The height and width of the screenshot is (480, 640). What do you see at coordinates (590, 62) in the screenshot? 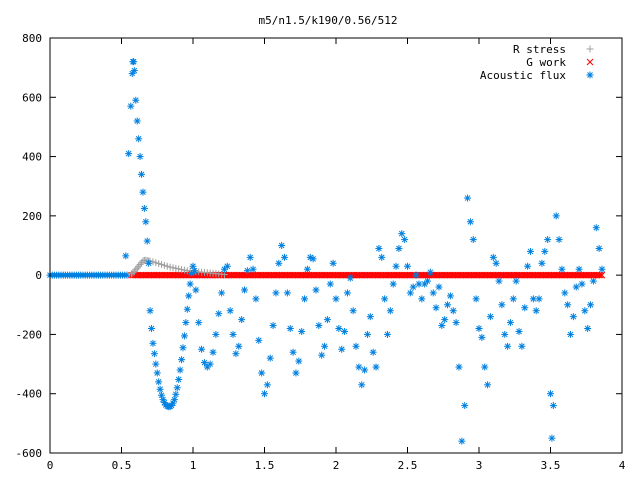
I see `legend-marker` at bounding box center [590, 62].